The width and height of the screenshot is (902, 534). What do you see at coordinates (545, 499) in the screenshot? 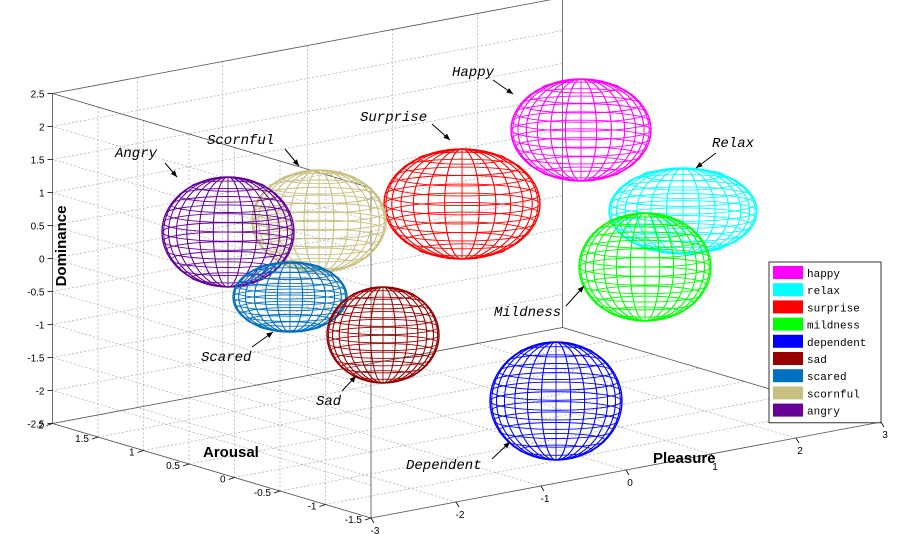
I see `x-tick-label: -1` at bounding box center [545, 499].